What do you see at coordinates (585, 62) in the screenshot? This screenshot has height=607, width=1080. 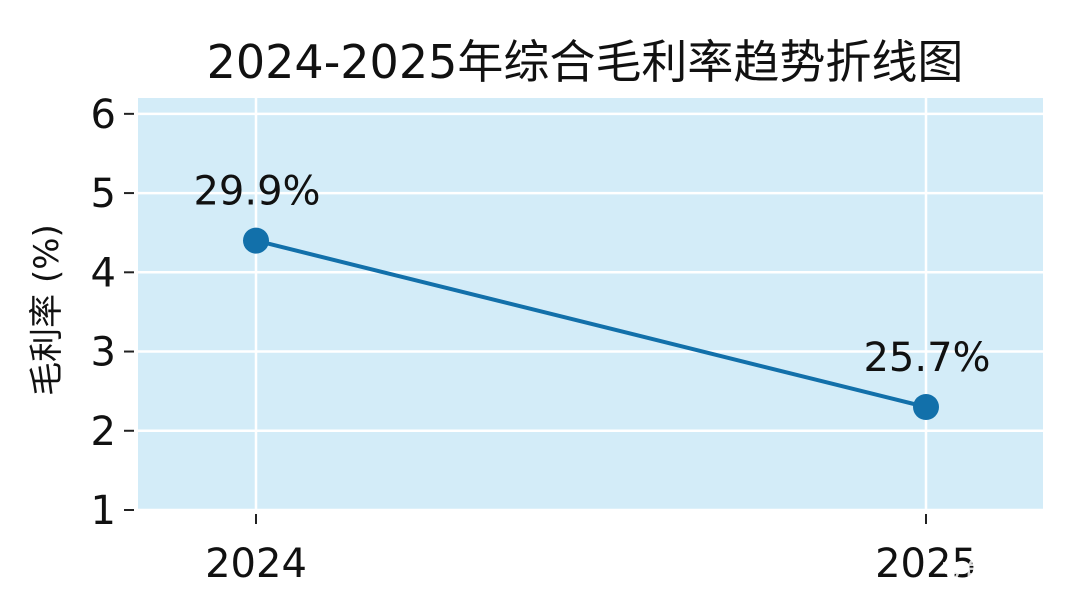 I see `chart-title: 2024-2025年综合毛利率趋势折线图` at bounding box center [585, 62].